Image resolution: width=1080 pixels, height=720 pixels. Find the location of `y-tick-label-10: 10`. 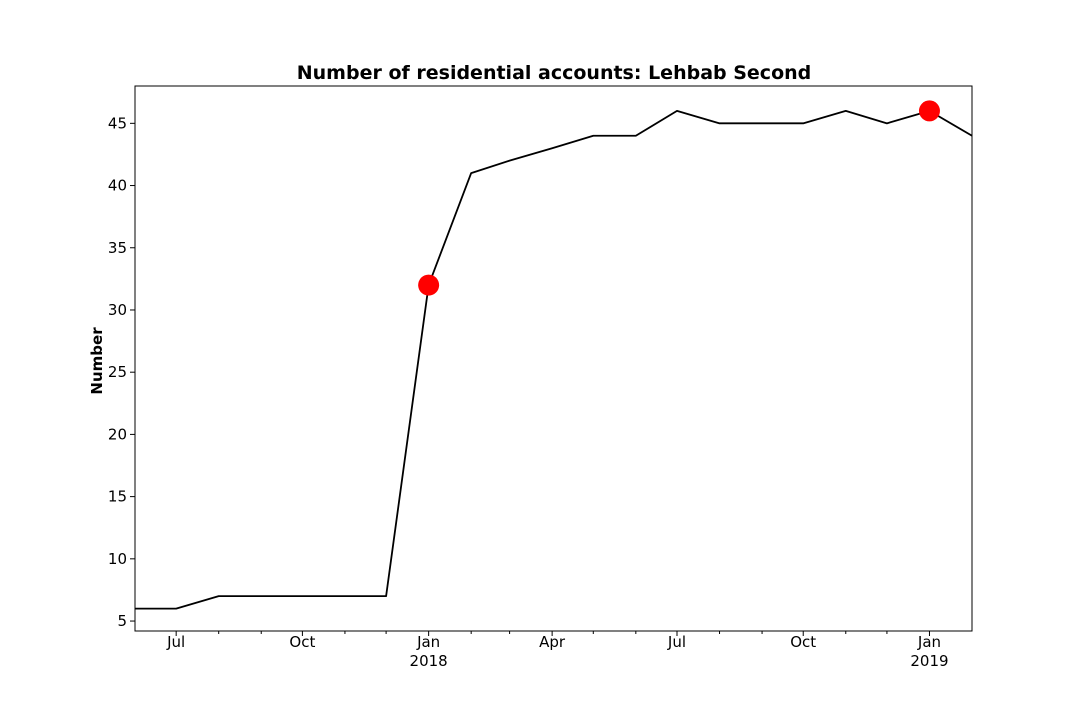

y-tick-label-10: 10 is located at coordinates (117, 559).